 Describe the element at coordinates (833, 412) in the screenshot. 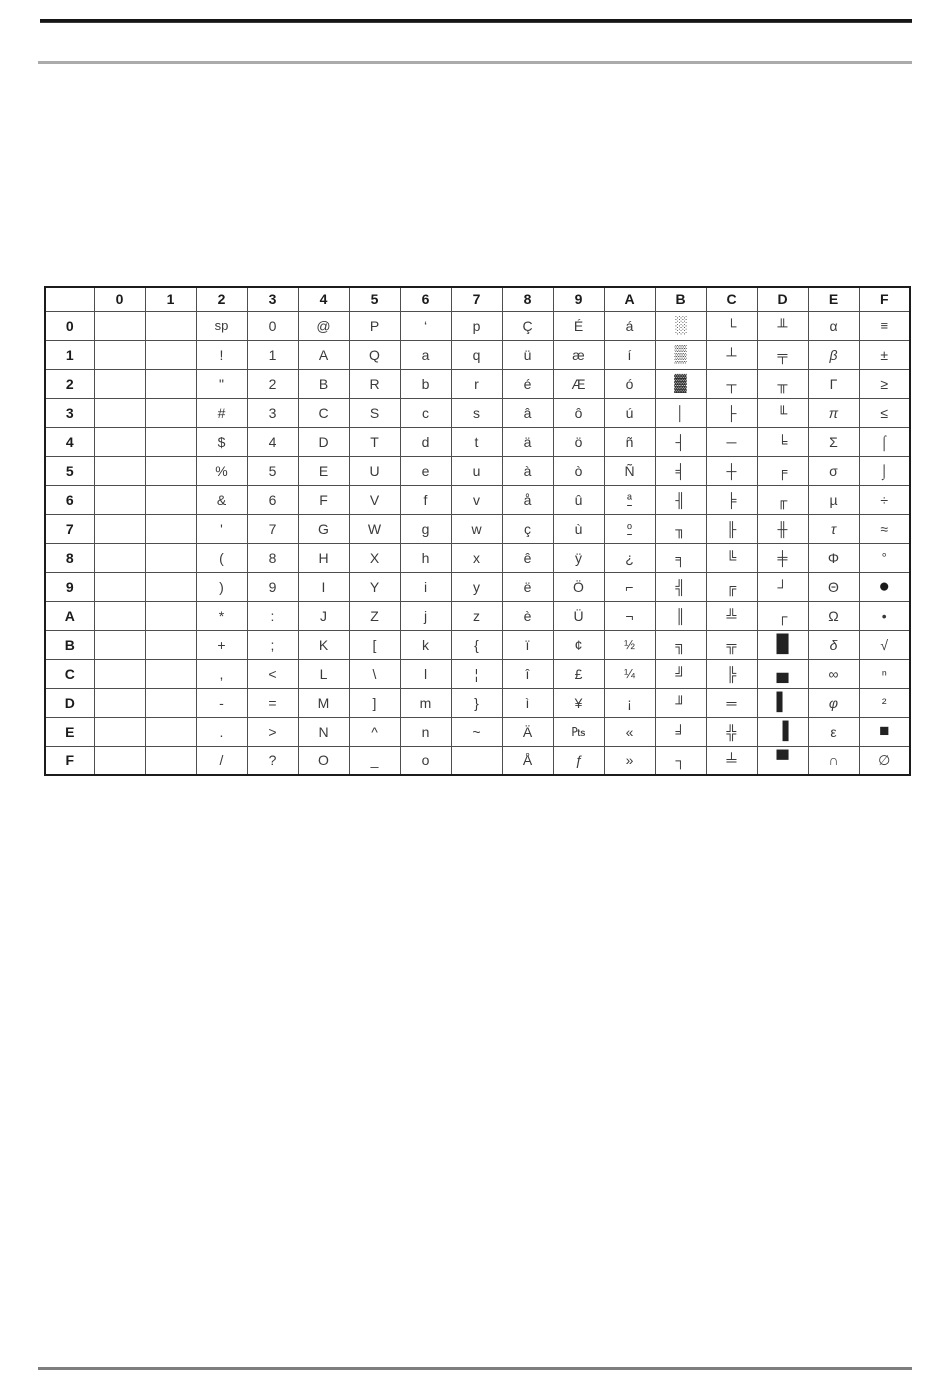

I see `cell-E3: π` at that location.